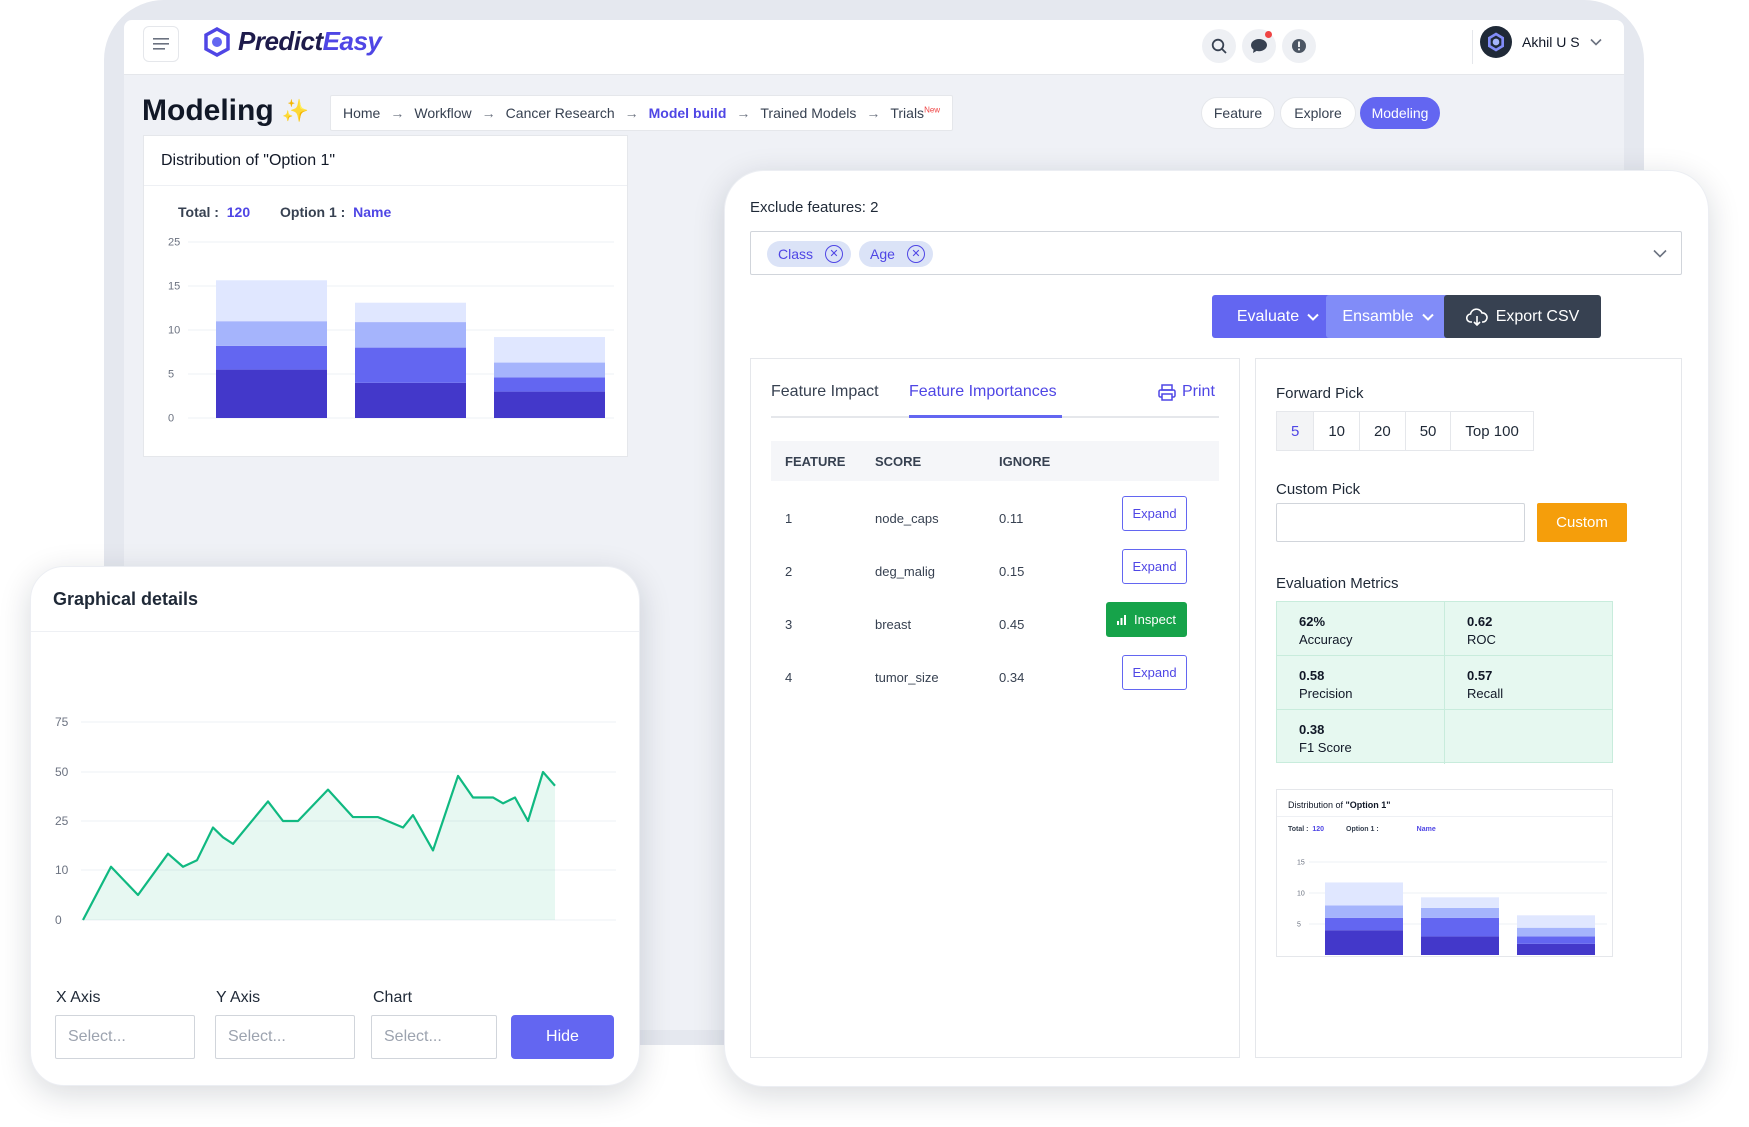 This screenshot has width=1749, height=1127. I want to click on line-chart: 0 10 25 50 75, so click(335, 821).